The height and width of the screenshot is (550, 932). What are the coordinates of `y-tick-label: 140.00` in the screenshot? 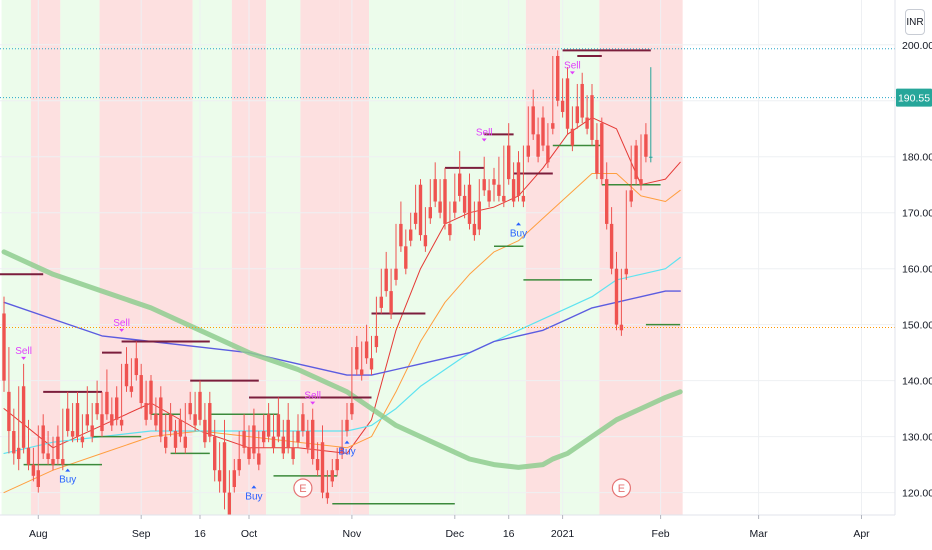 It's located at (917, 382).